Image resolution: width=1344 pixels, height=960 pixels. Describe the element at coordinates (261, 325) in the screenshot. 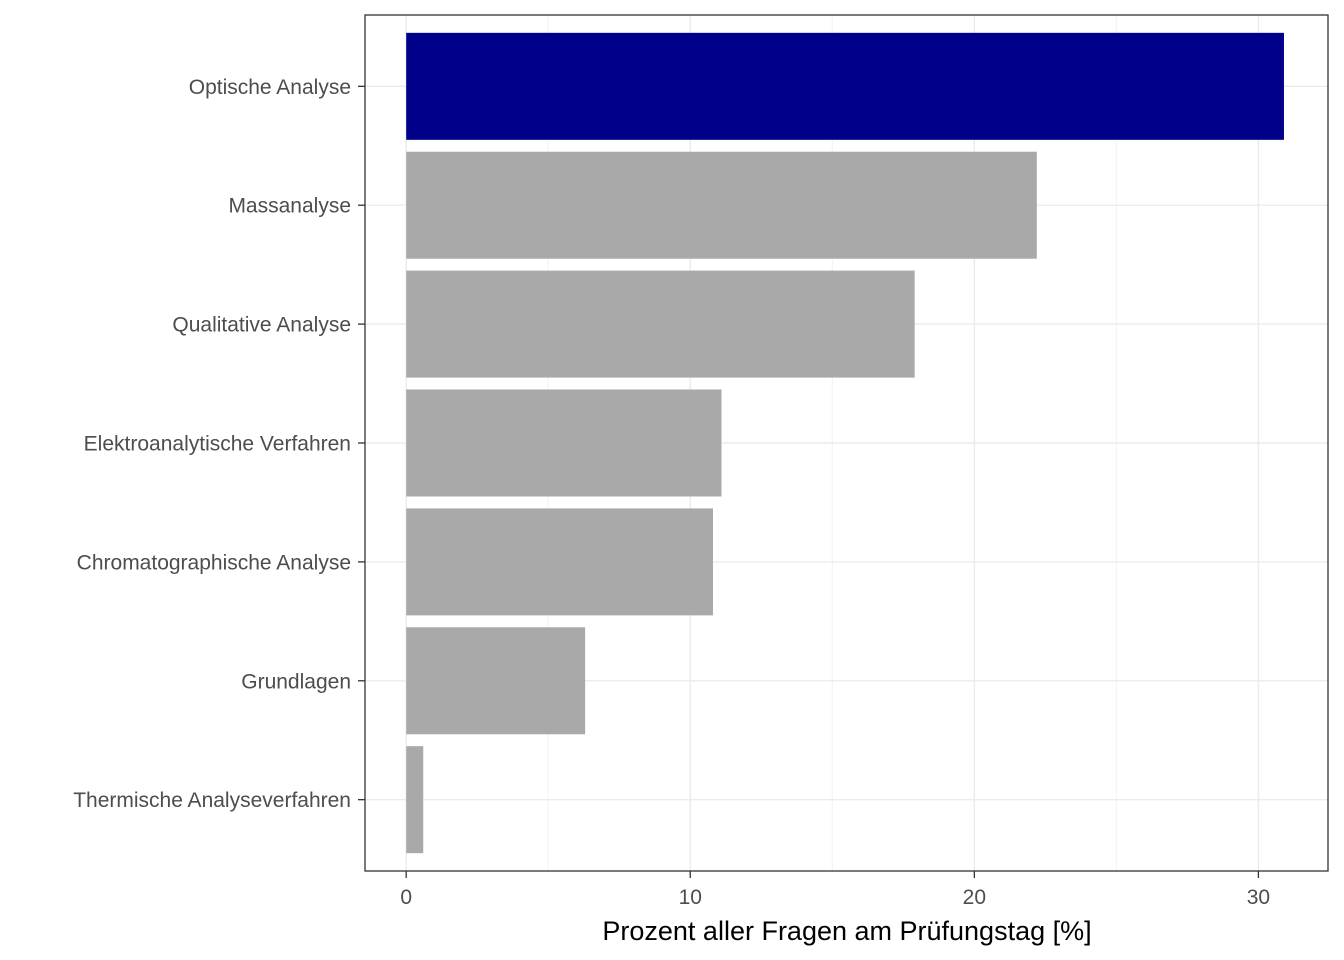

I see `y-tick-label: Qualitative Analyse` at that location.